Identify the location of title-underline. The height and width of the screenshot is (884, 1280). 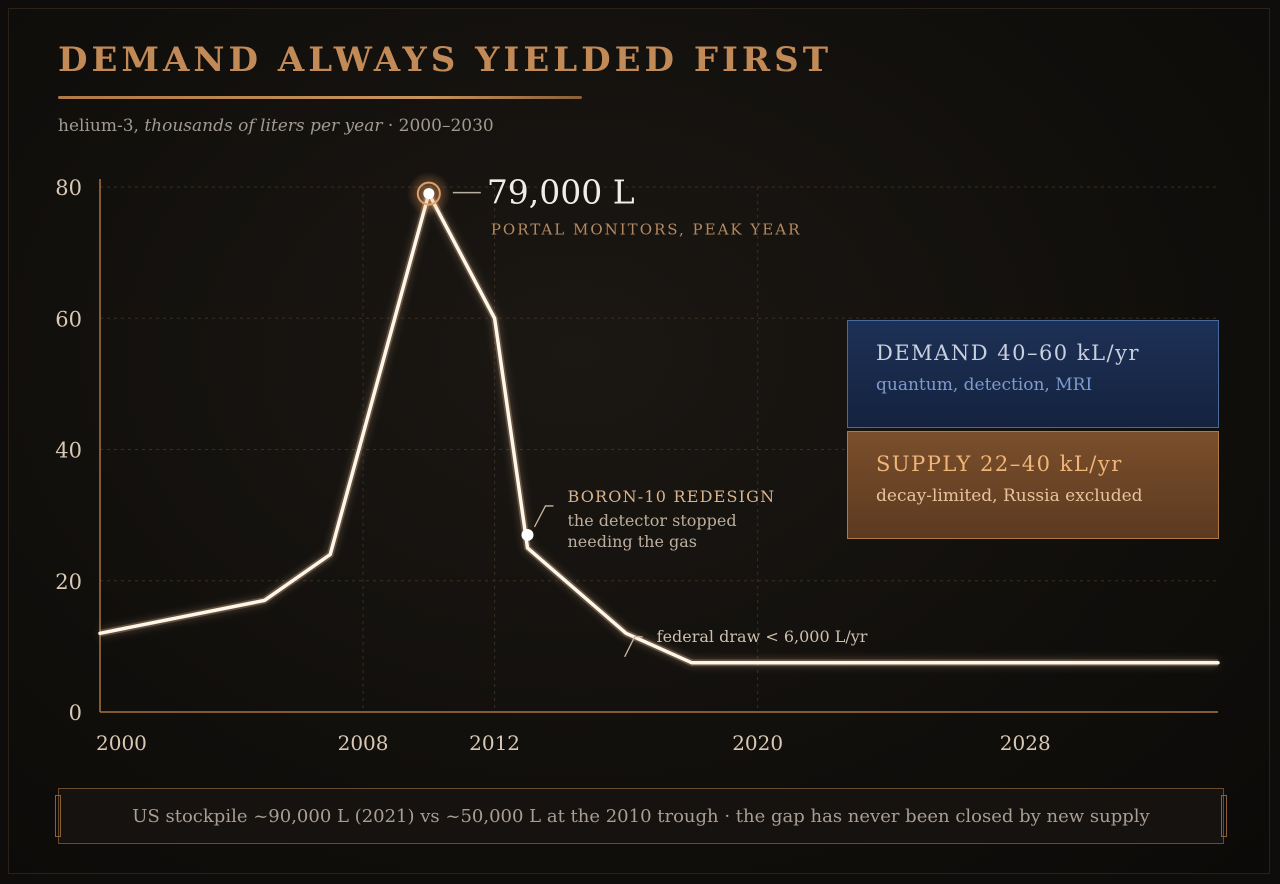
(320, 97).